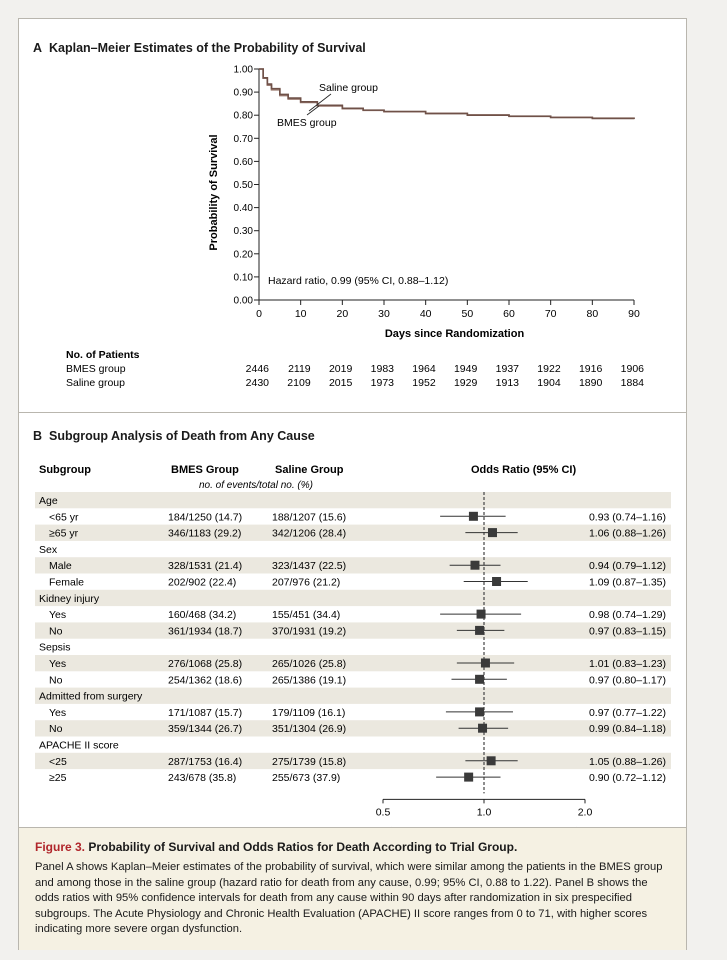 The image size is (727, 960). I want to click on at-risk-value: 1949, so click(466, 369).